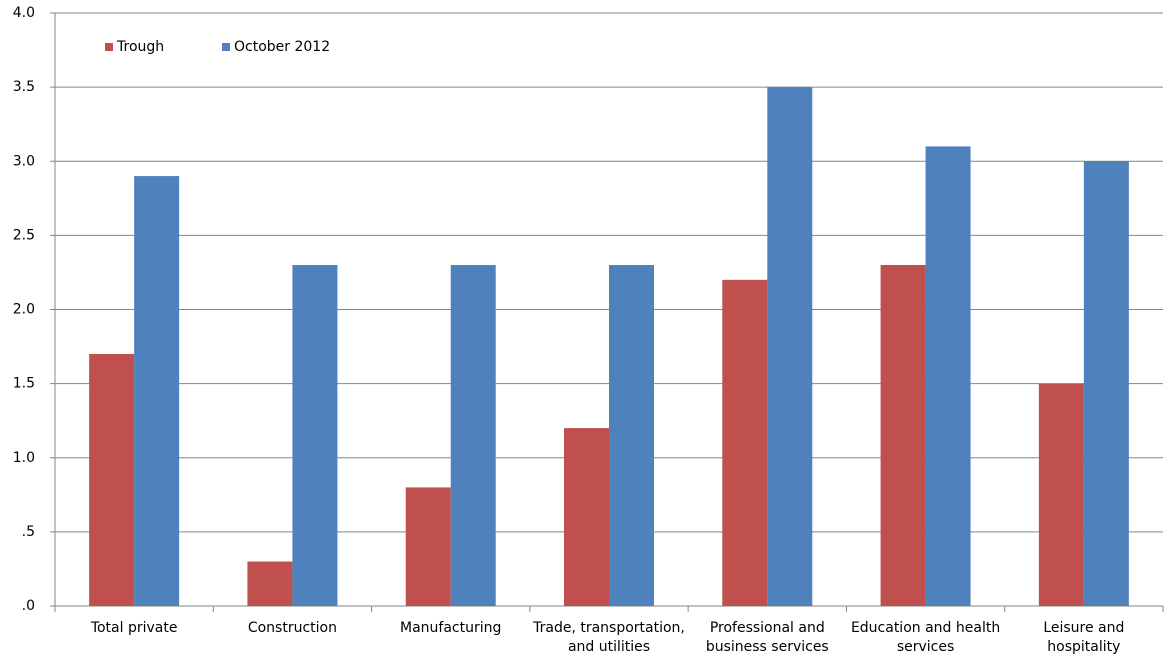 Image resolution: width=1165 pixels, height=655 pixels. What do you see at coordinates (24, 87) in the screenshot?
I see `y-tick-label: 3.5` at bounding box center [24, 87].